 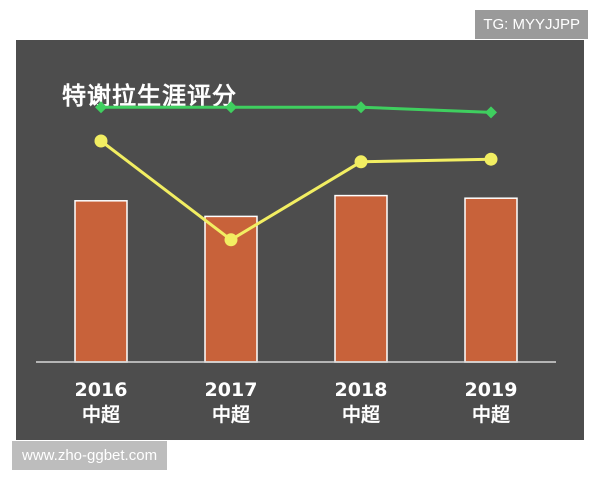 I want to click on green-line, so click(x=296, y=109).